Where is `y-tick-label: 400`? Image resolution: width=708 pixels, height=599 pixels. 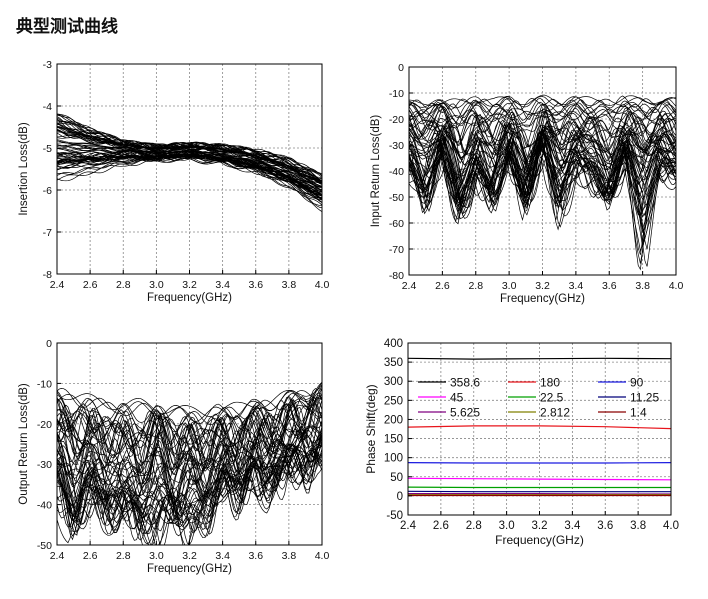 y-tick-label: 400 is located at coordinates (393, 344).